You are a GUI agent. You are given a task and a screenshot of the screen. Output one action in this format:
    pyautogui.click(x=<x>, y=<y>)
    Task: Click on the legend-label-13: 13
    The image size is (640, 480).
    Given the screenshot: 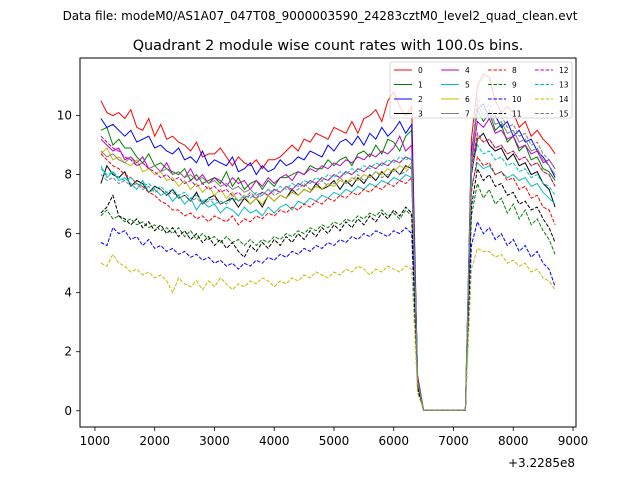 What is the action you would take?
    pyautogui.click(x=564, y=85)
    